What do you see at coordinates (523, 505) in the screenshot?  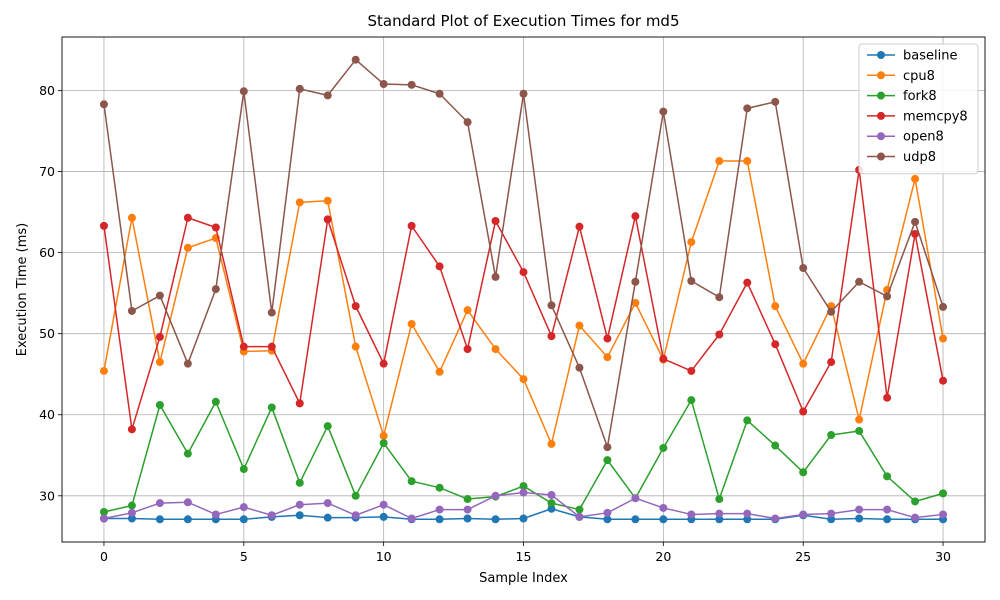 I see `series-open8` at bounding box center [523, 505].